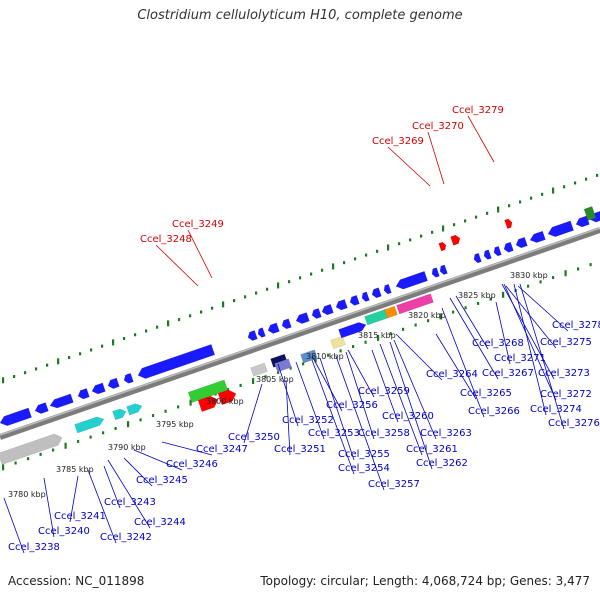 Image resolution: width=600 pixels, height=600 pixels. Describe the element at coordinates (27, 494) in the screenshot. I see `kbp-label: 3780 kbp` at that location.